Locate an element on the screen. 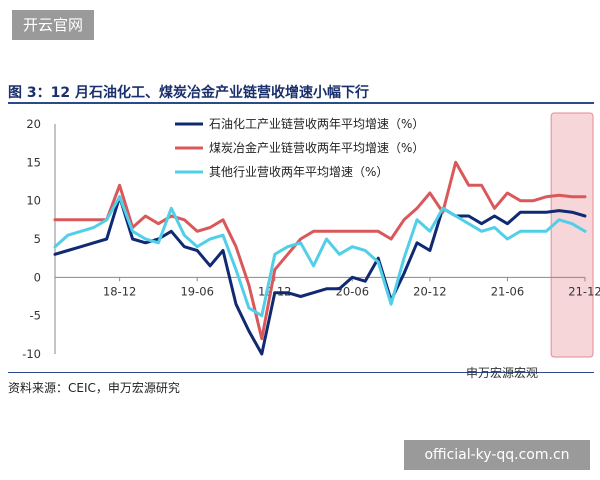 This screenshot has width=600, height=480. source-note: 资料来源：CEIC，申万宏源研究 is located at coordinates (94, 388).